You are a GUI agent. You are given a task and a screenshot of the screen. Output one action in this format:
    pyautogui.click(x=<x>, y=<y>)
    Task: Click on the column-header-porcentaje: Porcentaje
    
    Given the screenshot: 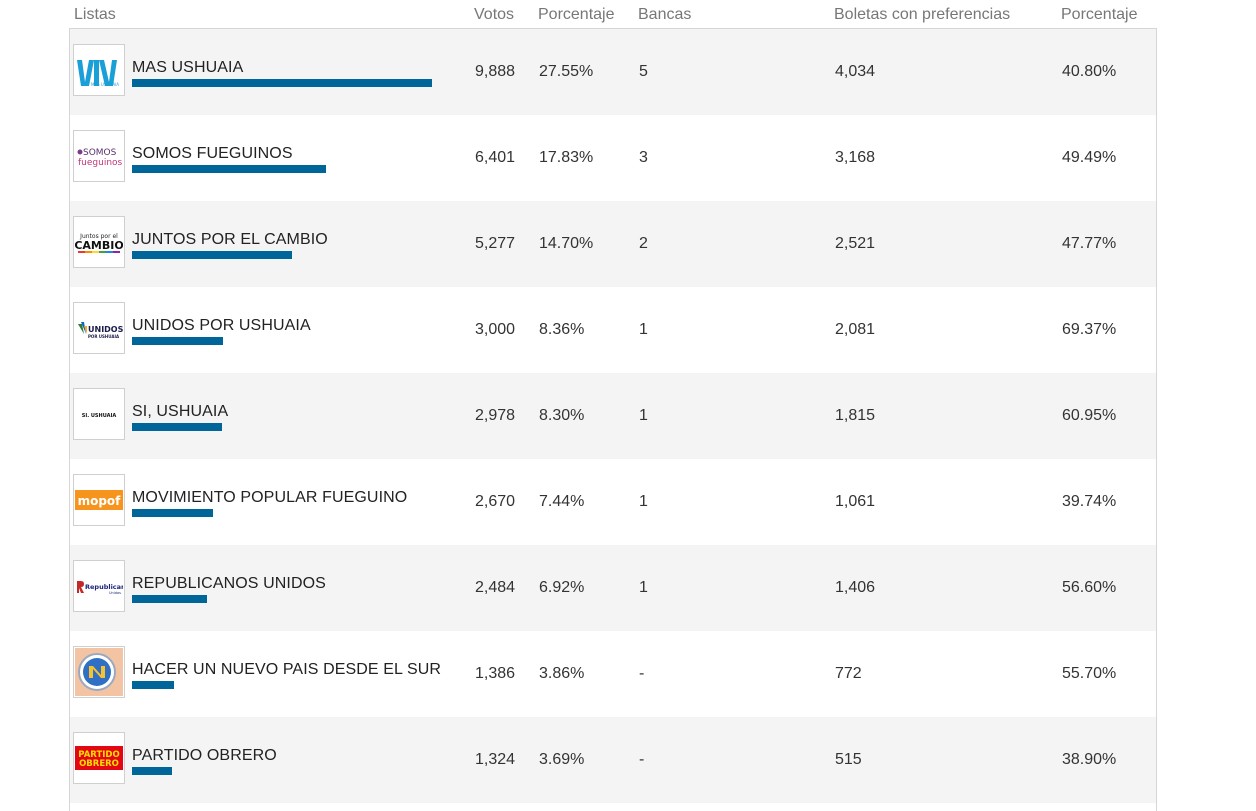 What is the action you would take?
    pyautogui.click(x=576, y=14)
    